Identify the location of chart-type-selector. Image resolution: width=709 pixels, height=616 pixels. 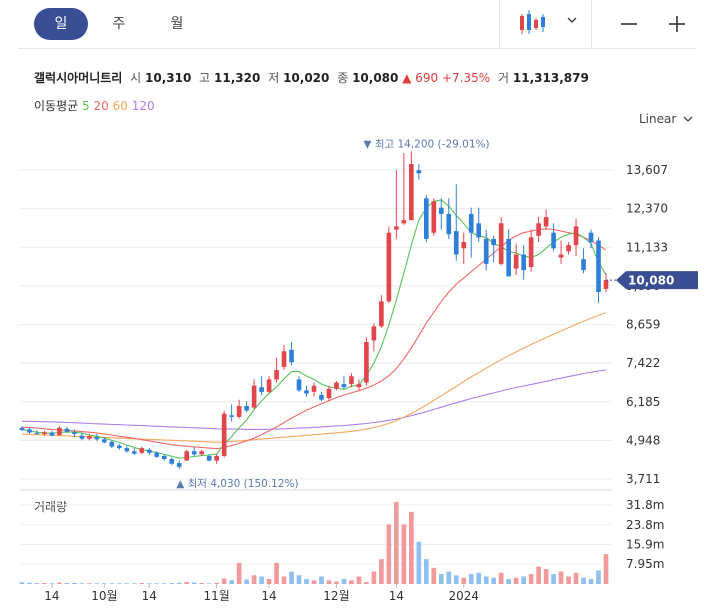
(545, 24).